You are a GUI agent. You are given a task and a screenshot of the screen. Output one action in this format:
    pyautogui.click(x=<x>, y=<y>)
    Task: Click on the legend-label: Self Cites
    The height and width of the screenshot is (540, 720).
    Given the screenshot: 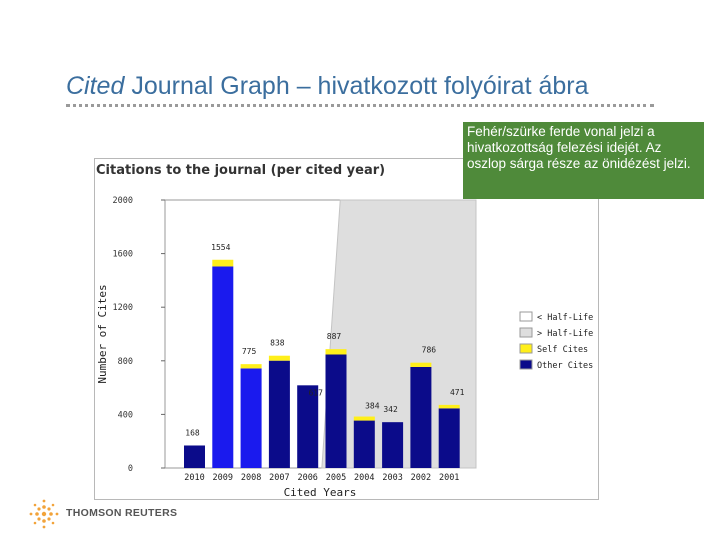 What is the action you would take?
    pyautogui.click(x=562, y=350)
    